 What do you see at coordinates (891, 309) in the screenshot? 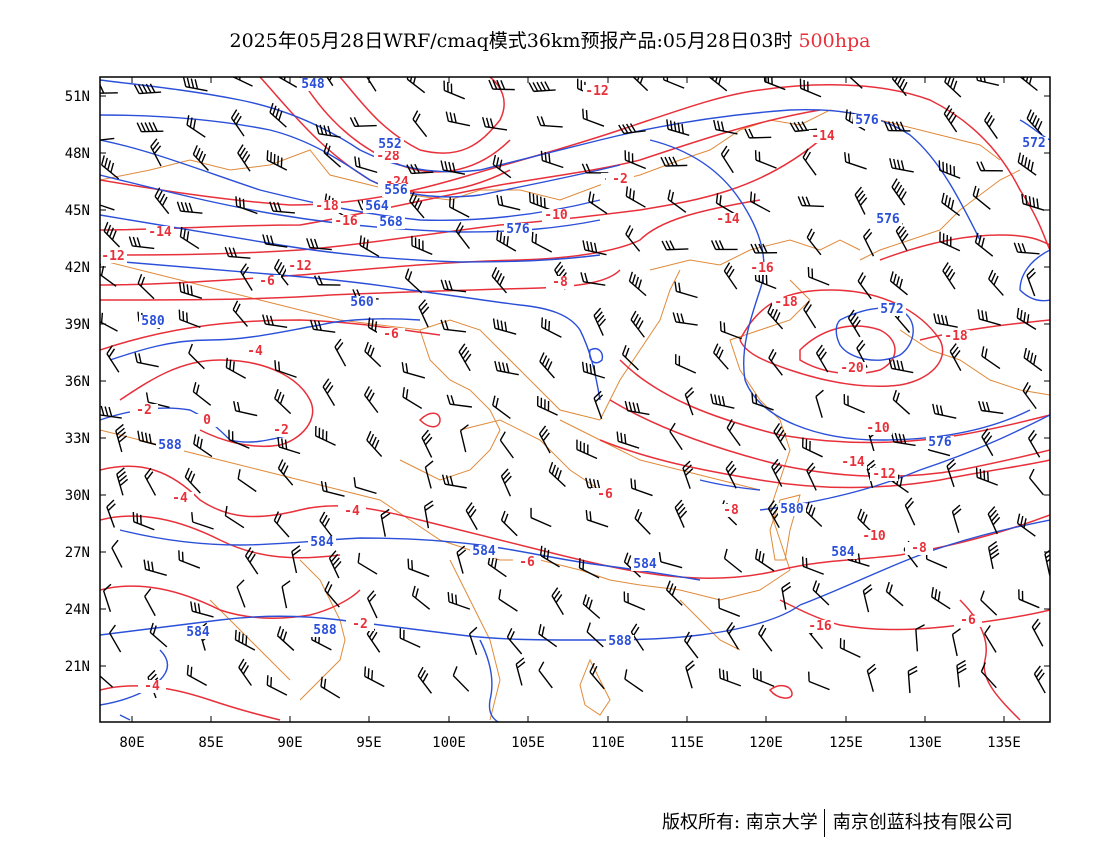
I see `geopotential-label: 572` at bounding box center [891, 309].